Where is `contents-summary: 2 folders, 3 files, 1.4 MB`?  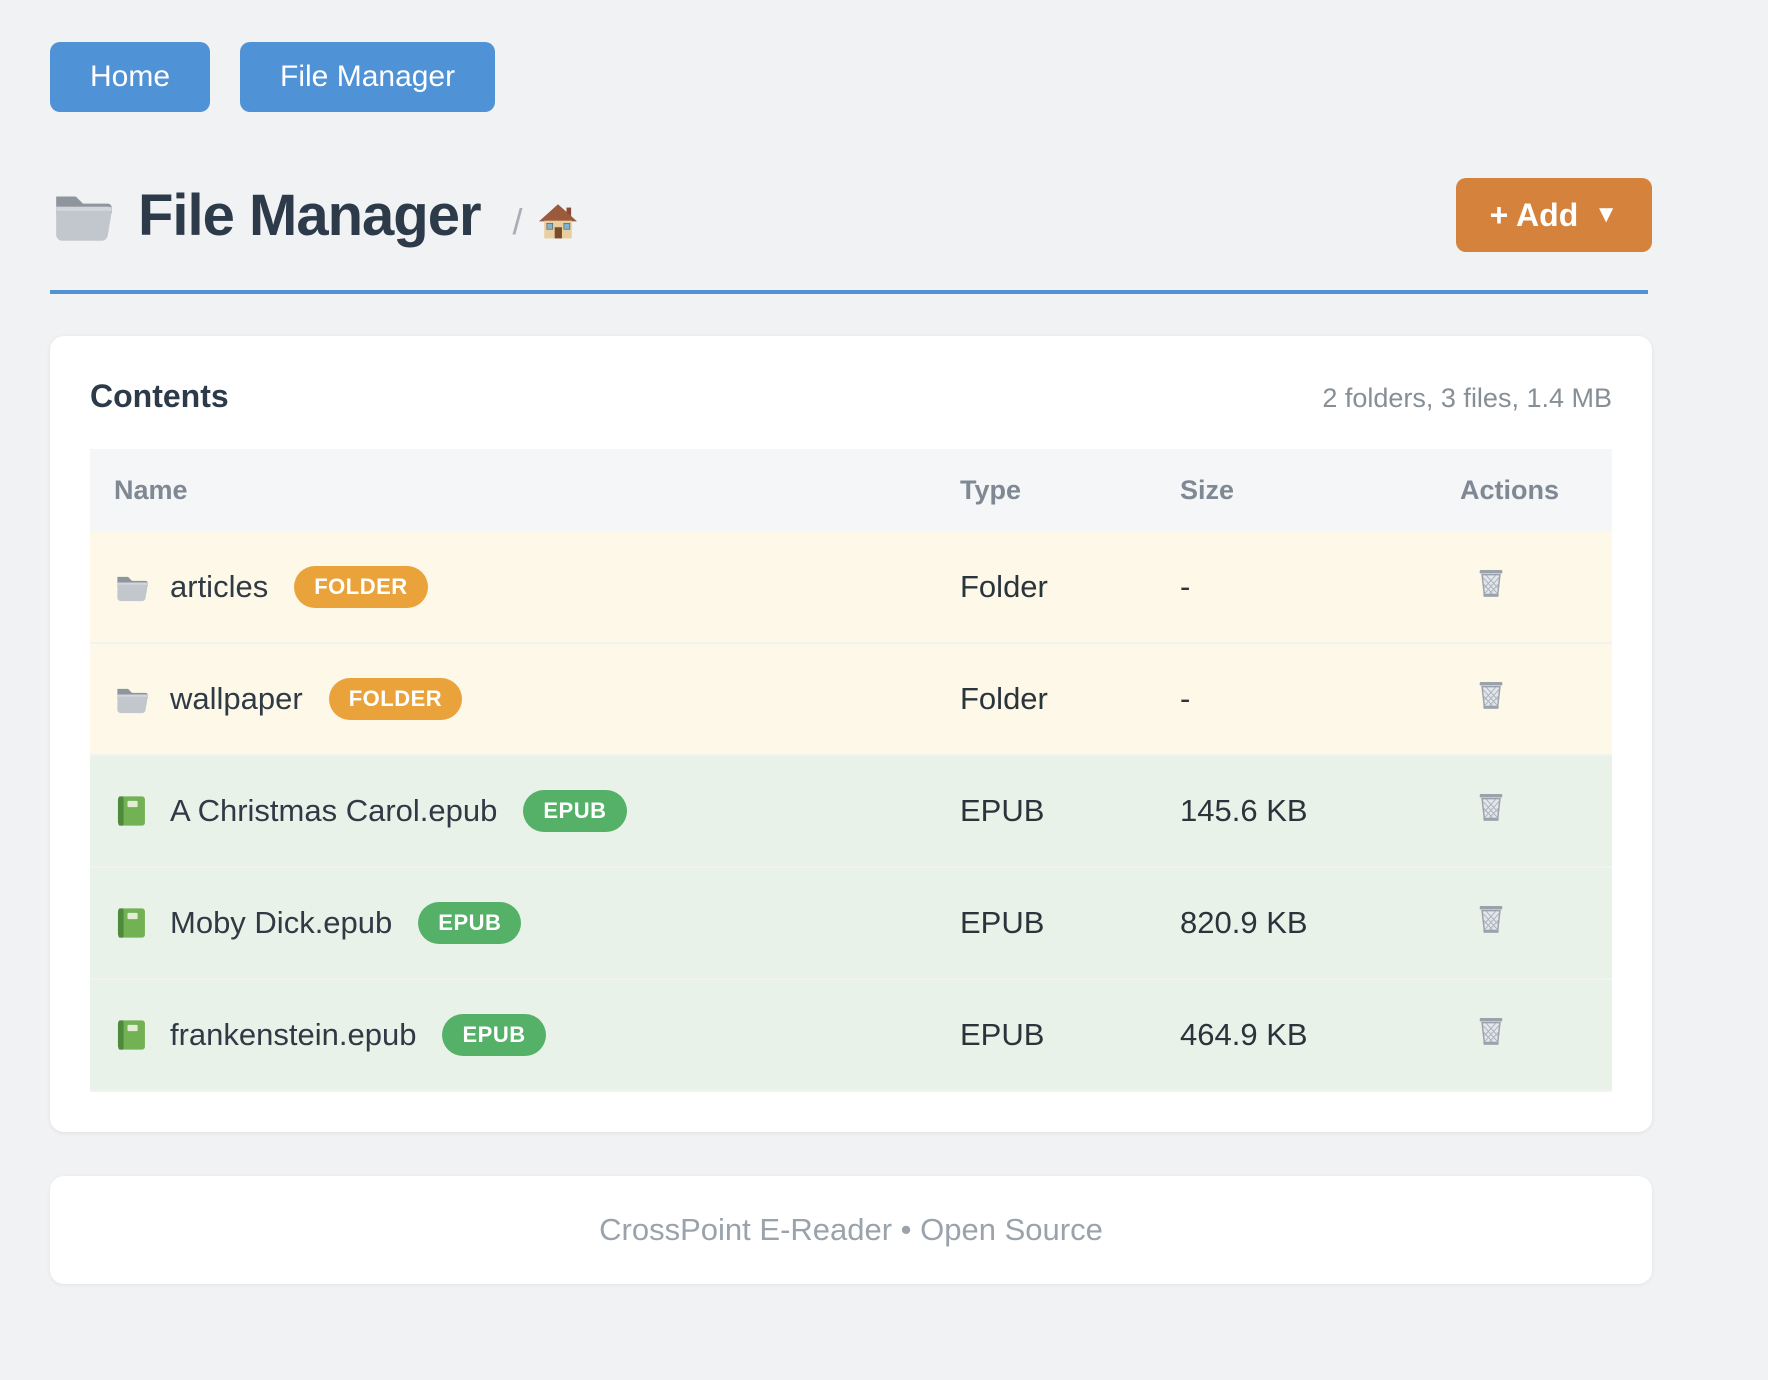 contents-summary: 2 folders, 3 files, 1.4 MB is located at coordinates (1467, 398).